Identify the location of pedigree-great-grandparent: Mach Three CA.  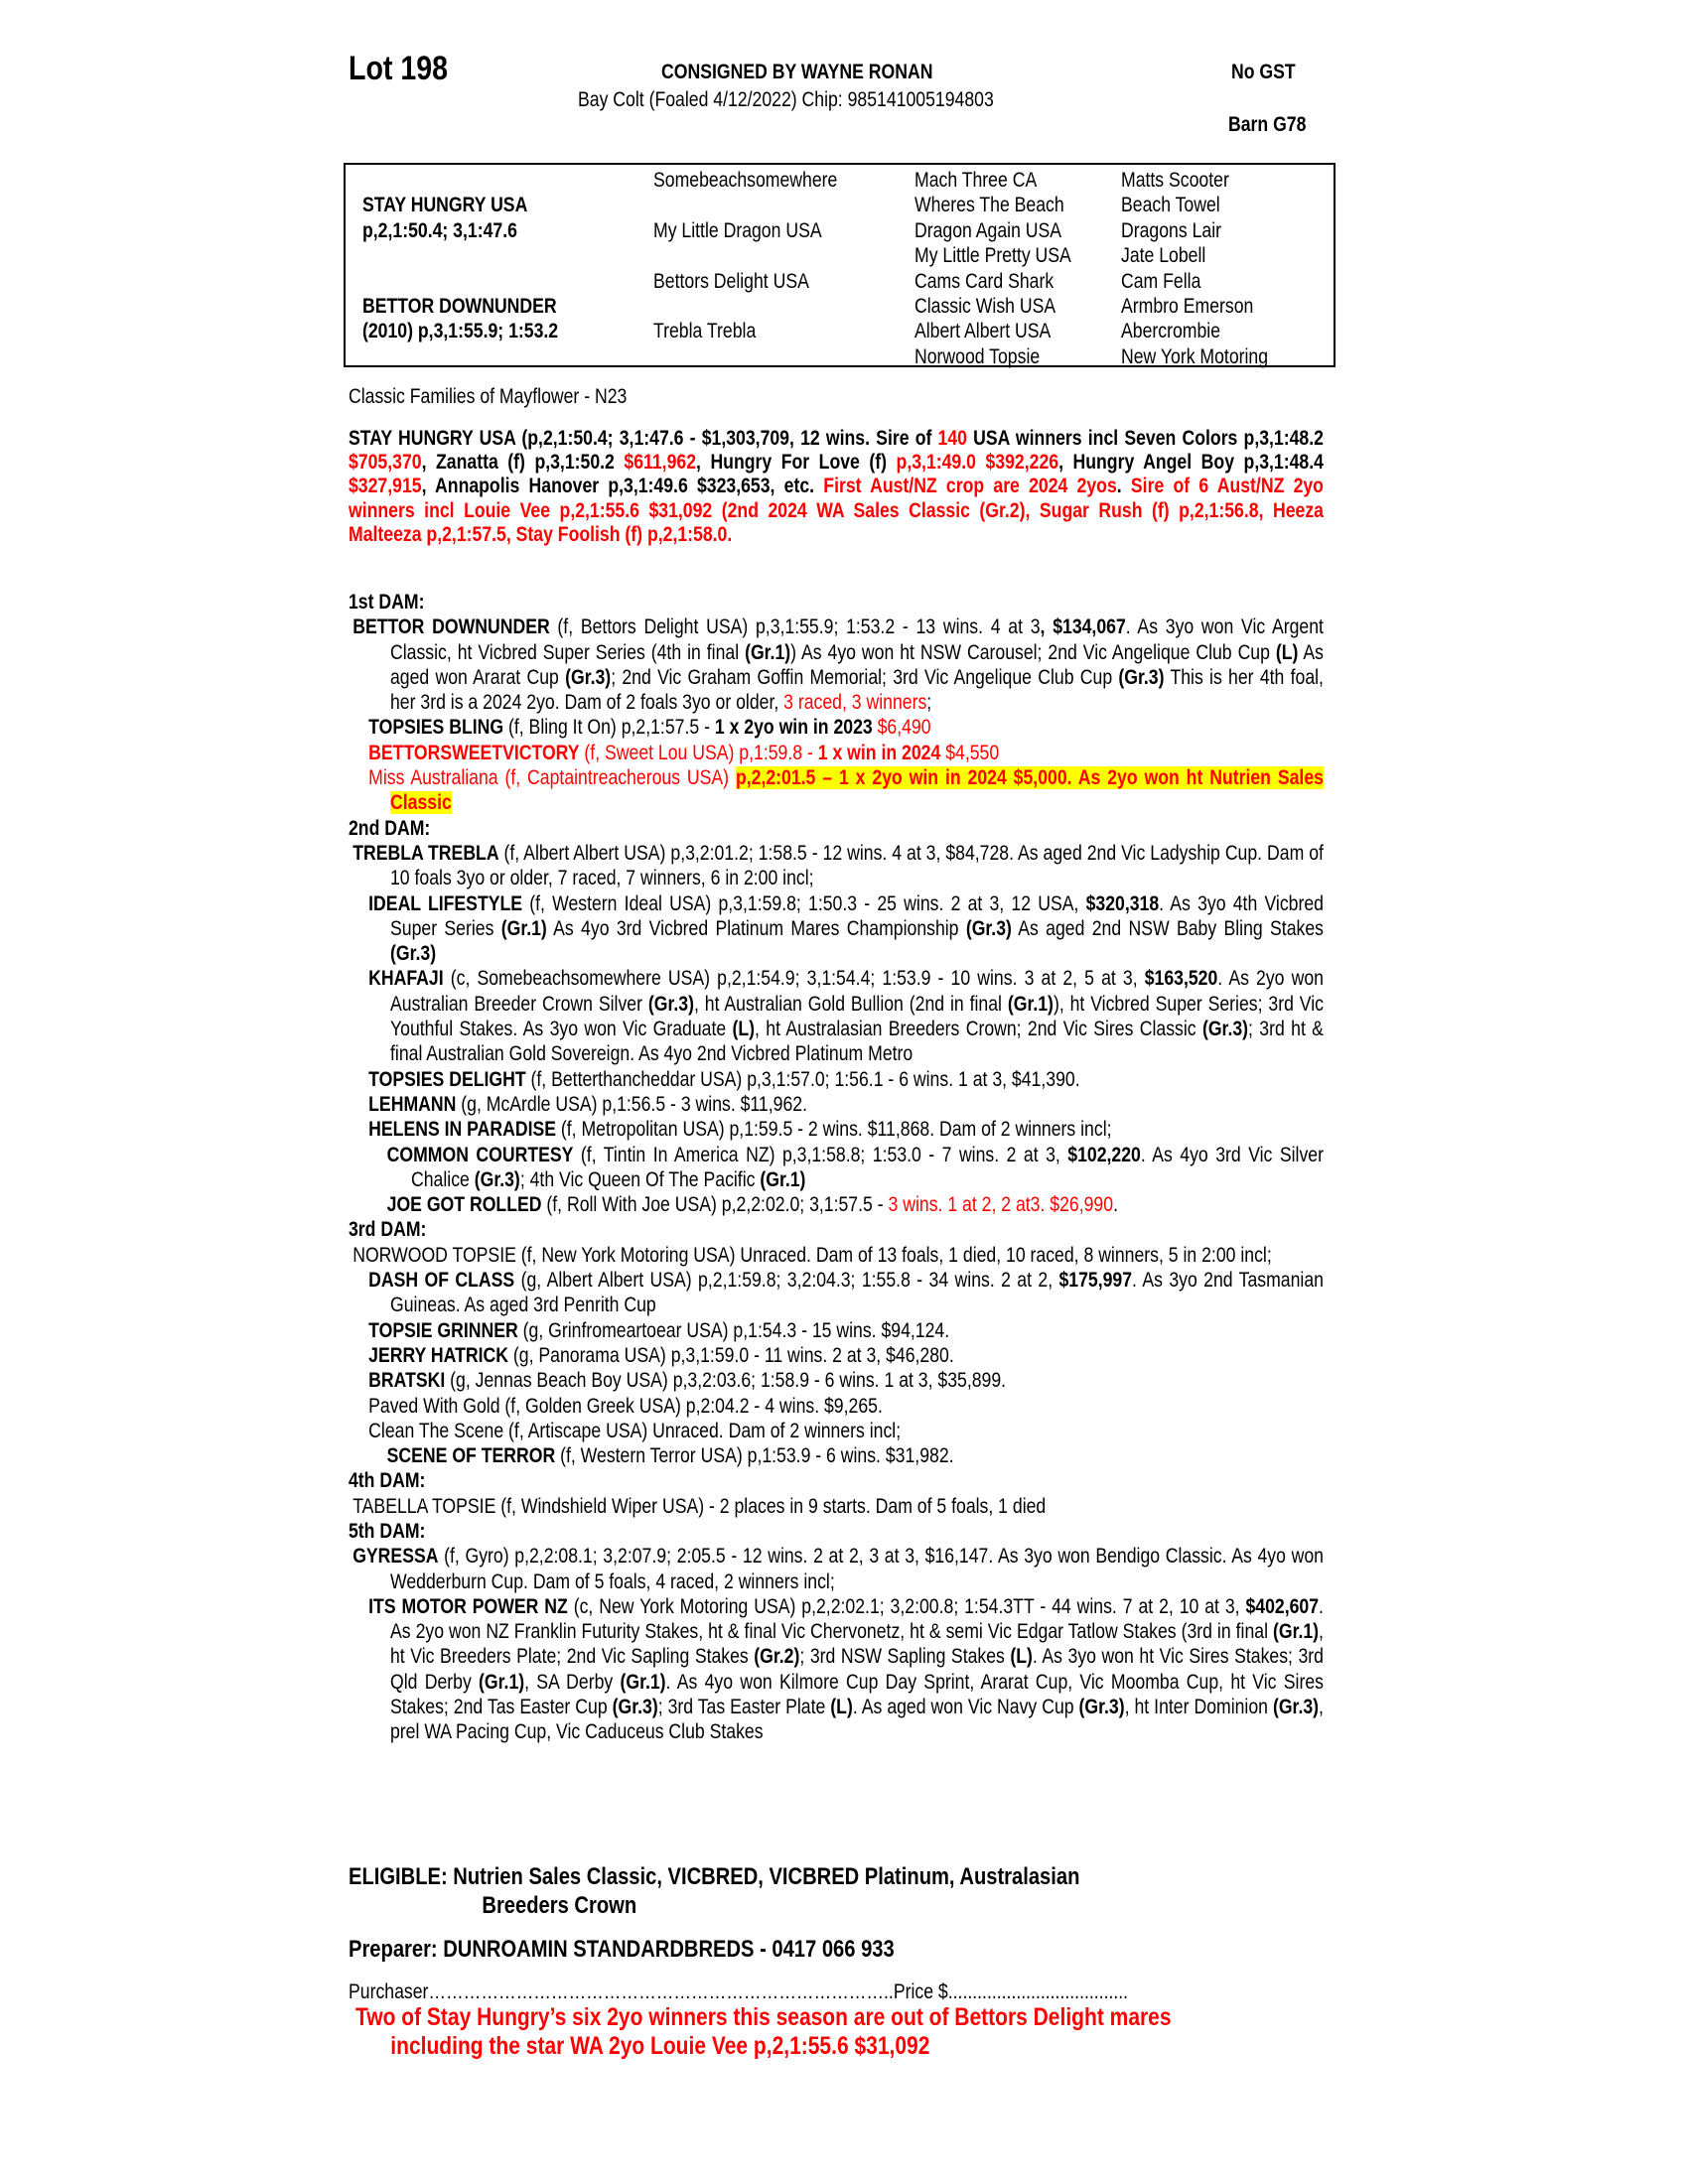
(976, 180).